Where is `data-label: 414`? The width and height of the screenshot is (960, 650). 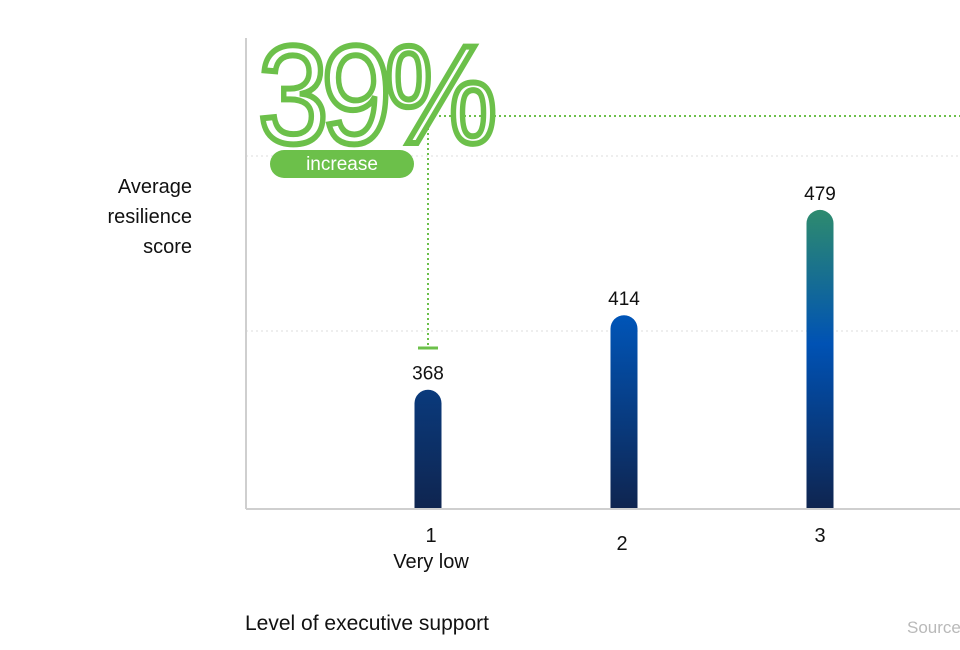
data-label: 414 is located at coordinates (624, 299).